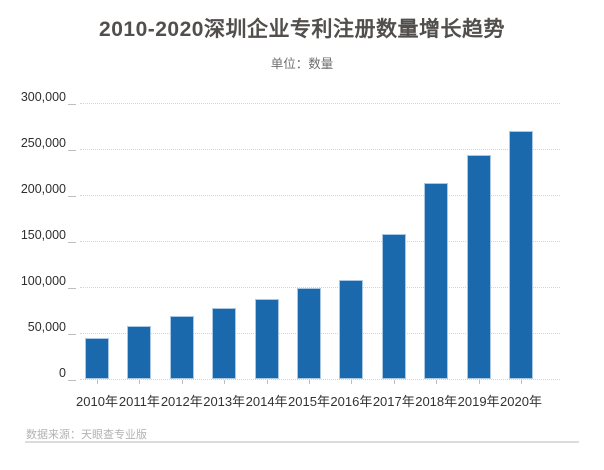 Image resolution: width=604 pixels, height=470 pixels. Describe the element at coordinates (302, 442) in the screenshot. I see `footer-divider` at that location.